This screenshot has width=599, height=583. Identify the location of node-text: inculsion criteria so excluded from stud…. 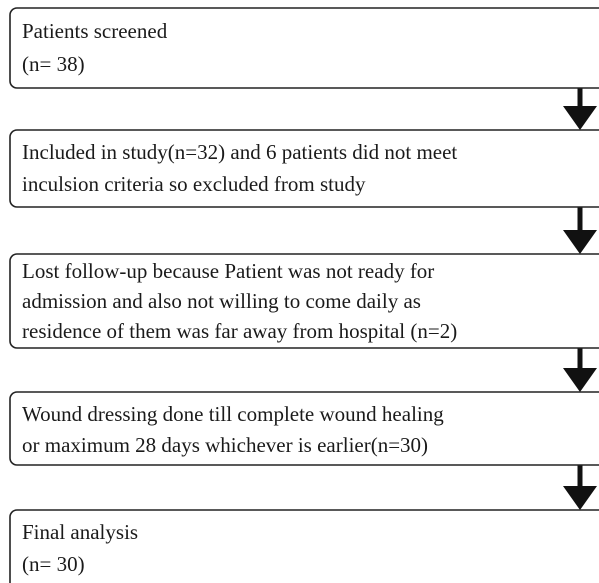
(194, 184).